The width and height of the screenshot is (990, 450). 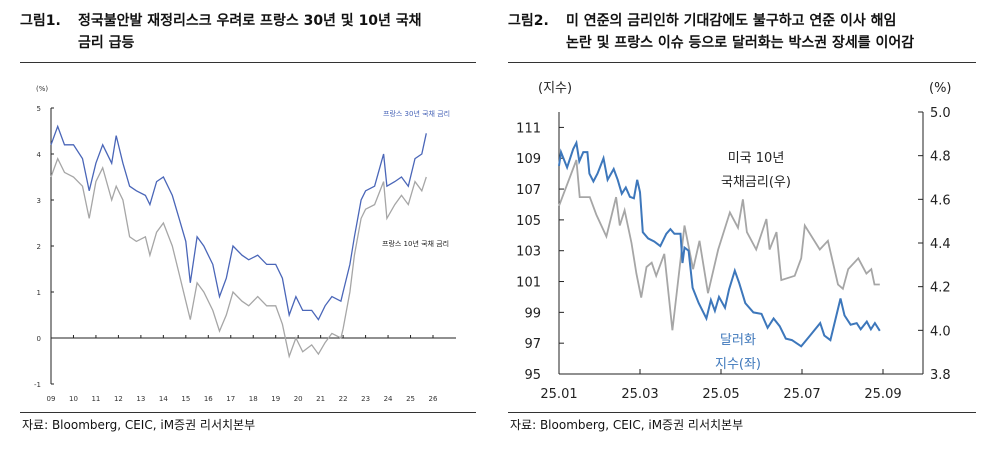 What do you see at coordinates (742, 62) in the screenshot?
I see `figure2-title-rule` at bounding box center [742, 62].